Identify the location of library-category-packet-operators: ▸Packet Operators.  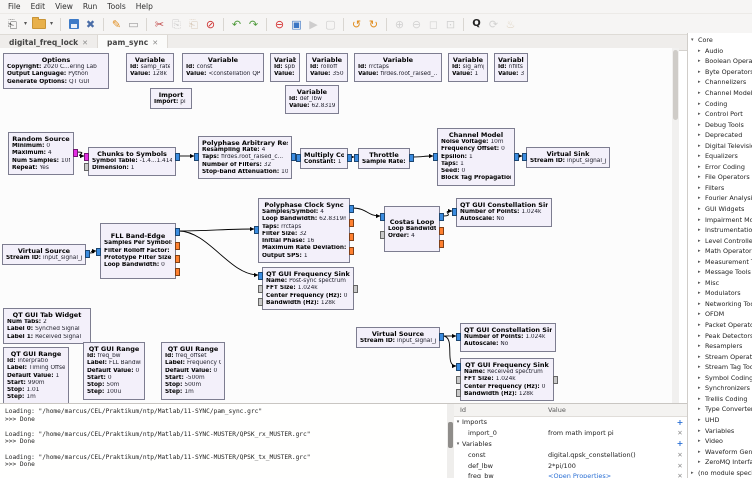
(725, 325).